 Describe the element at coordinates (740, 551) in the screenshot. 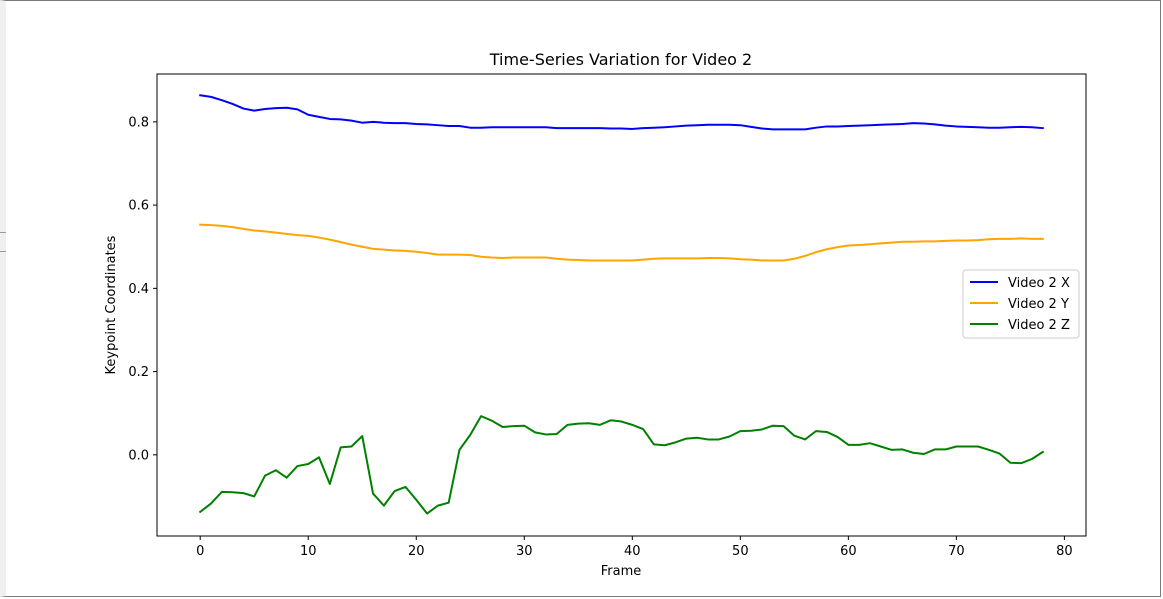

I see `x-tick-label: 50` at that location.